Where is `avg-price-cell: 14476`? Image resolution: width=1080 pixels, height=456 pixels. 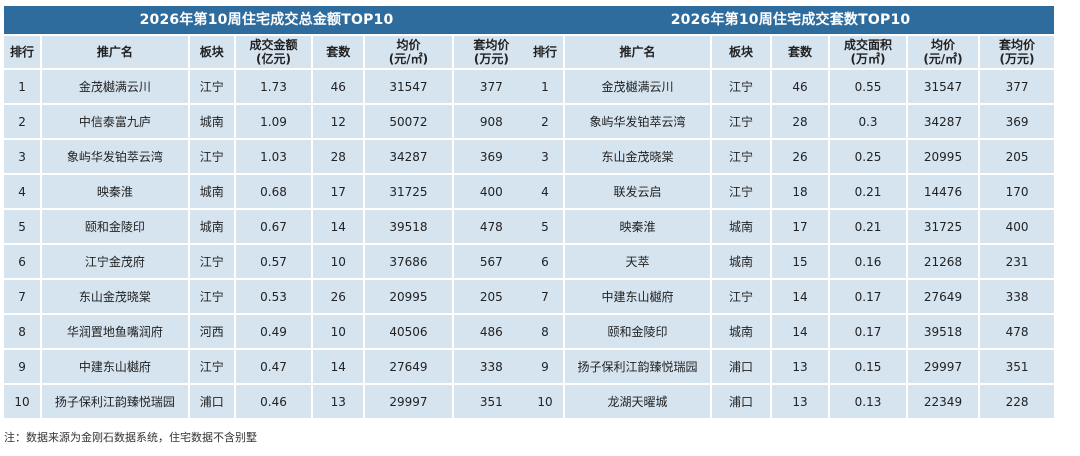
avg-price-cell: 14476 is located at coordinates (942, 191).